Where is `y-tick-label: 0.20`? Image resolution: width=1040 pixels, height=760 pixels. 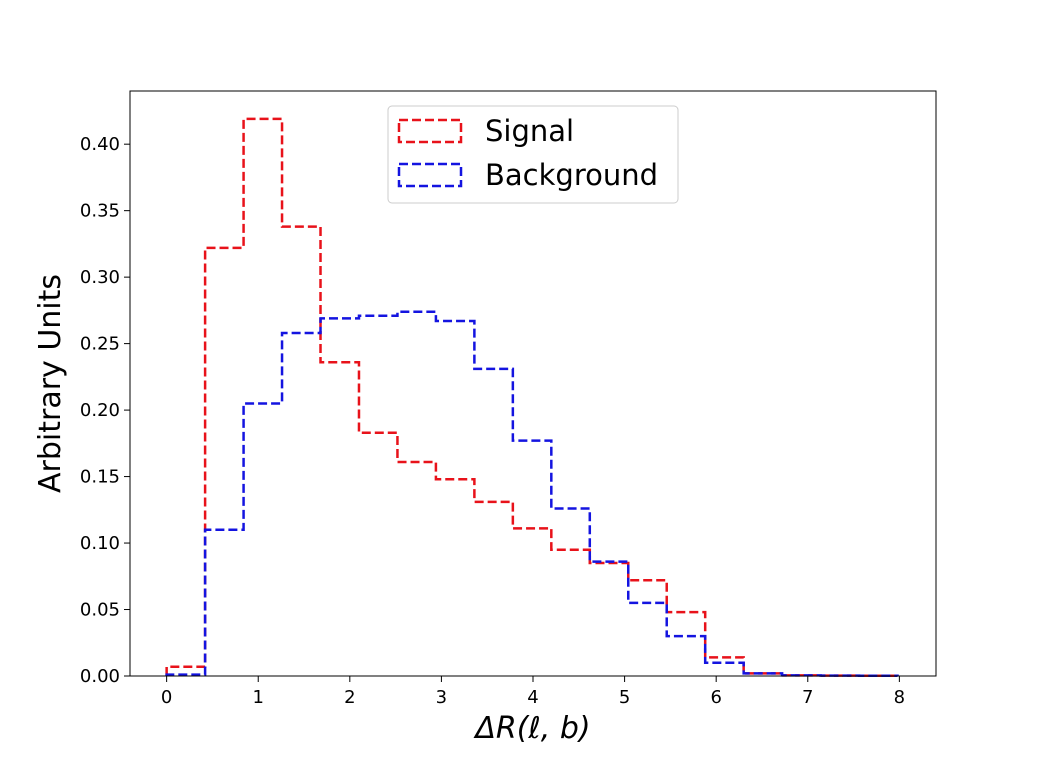 y-tick-label: 0.20 is located at coordinates (100, 410).